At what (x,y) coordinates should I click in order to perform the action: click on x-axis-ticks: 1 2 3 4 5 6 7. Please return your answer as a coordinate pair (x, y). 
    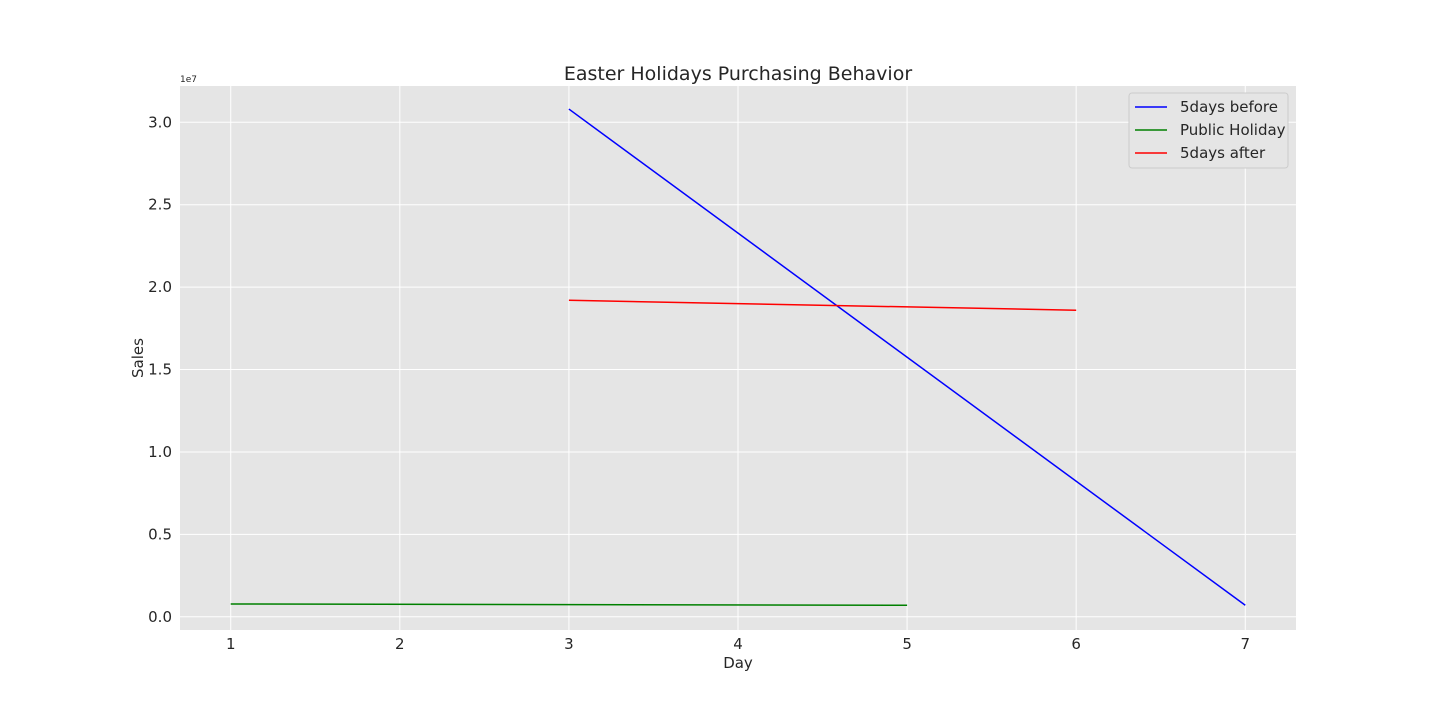
    Looking at the image, I should click on (738, 644).